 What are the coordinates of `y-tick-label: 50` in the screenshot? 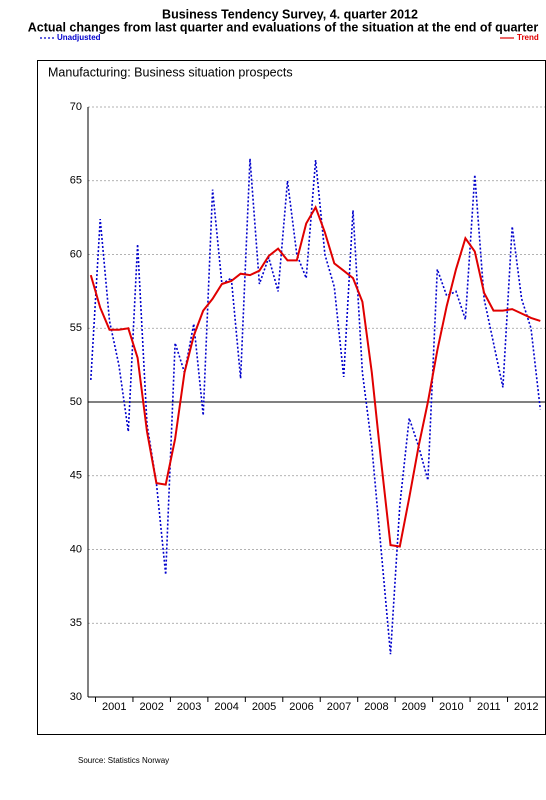 It's located at (76, 402).